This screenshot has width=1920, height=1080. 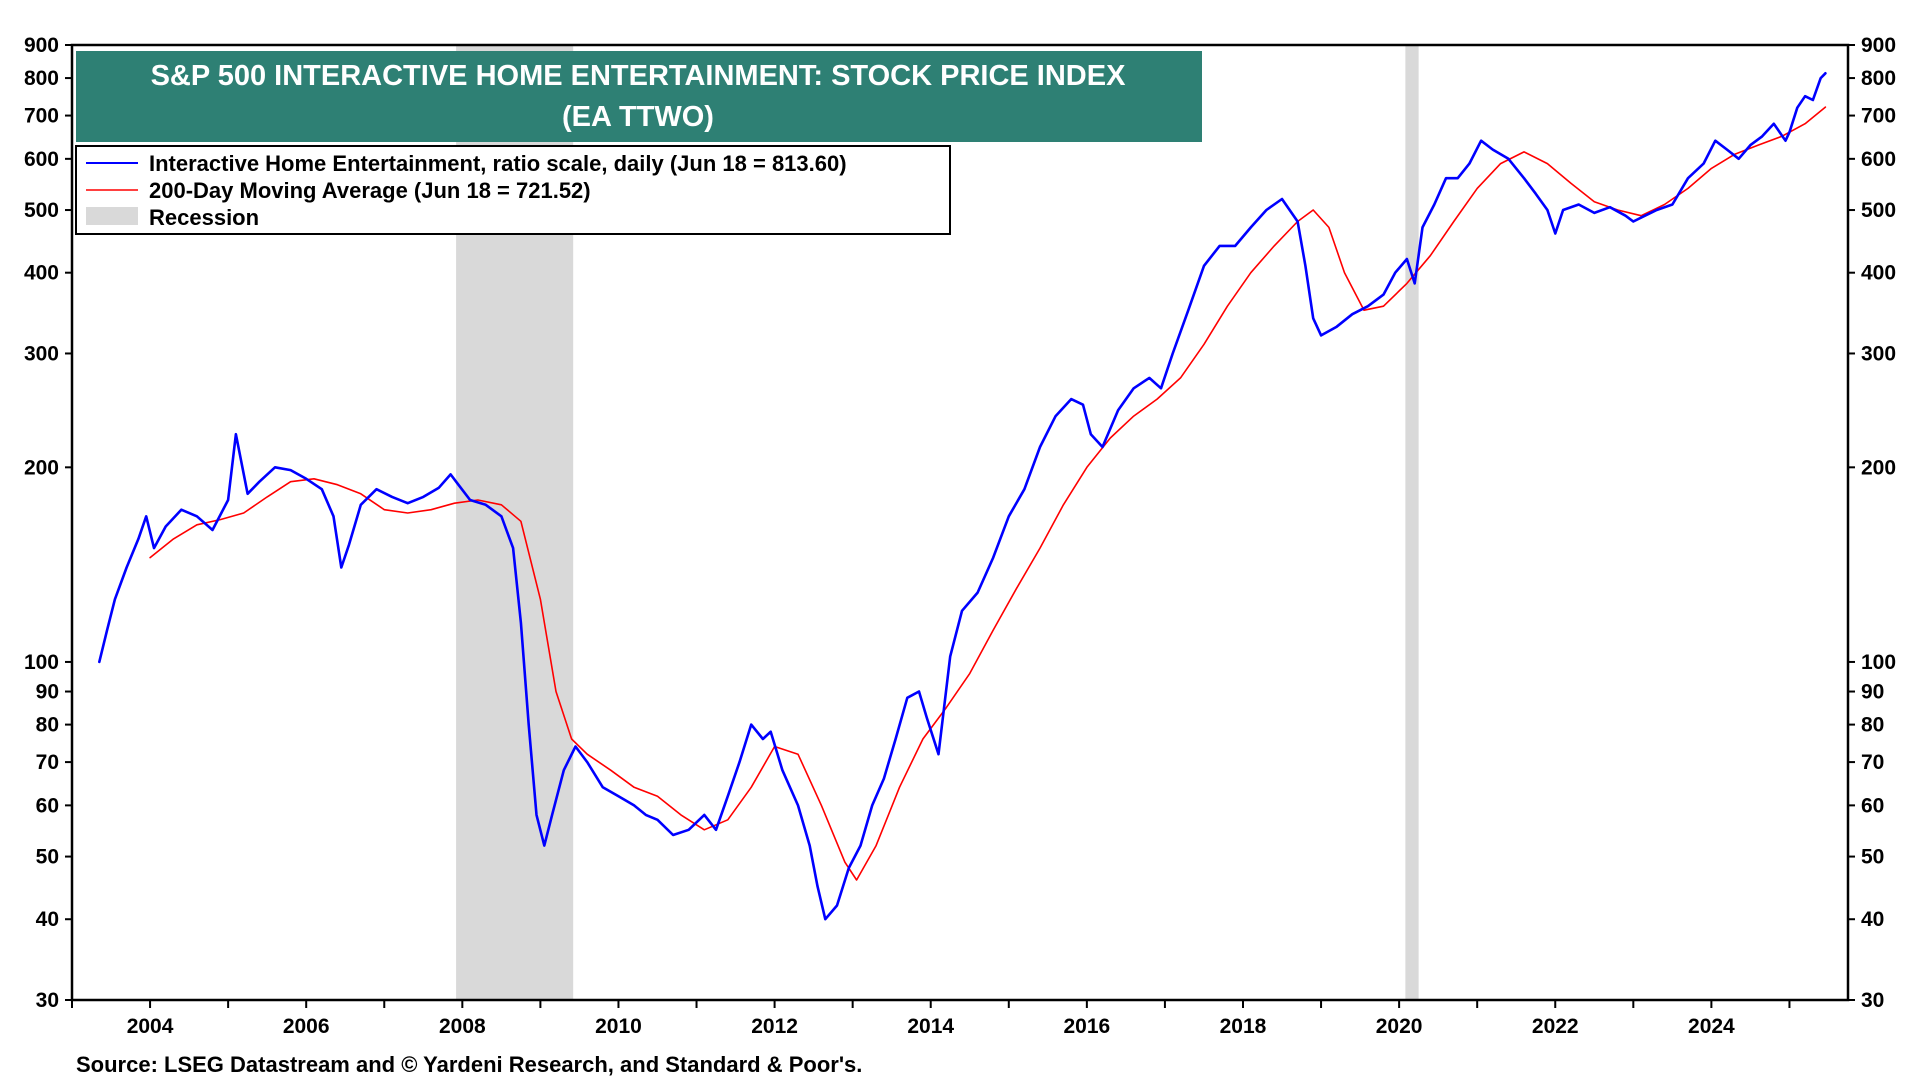 I want to click on legend-label-ma: 200-Day Moving Average (Jun 18 = 721.52), so click(x=370, y=190).